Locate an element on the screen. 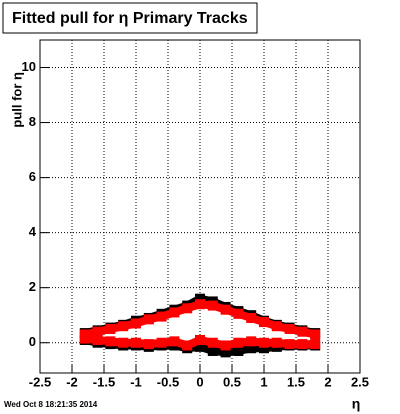  x-axis-label: η is located at coordinates (356, 404).